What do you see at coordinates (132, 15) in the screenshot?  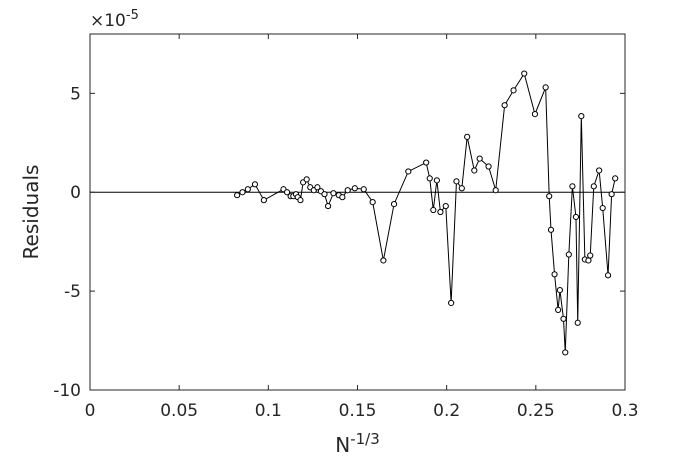 I see `y-multiplier-exponent: -5` at bounding box center [132, 15].